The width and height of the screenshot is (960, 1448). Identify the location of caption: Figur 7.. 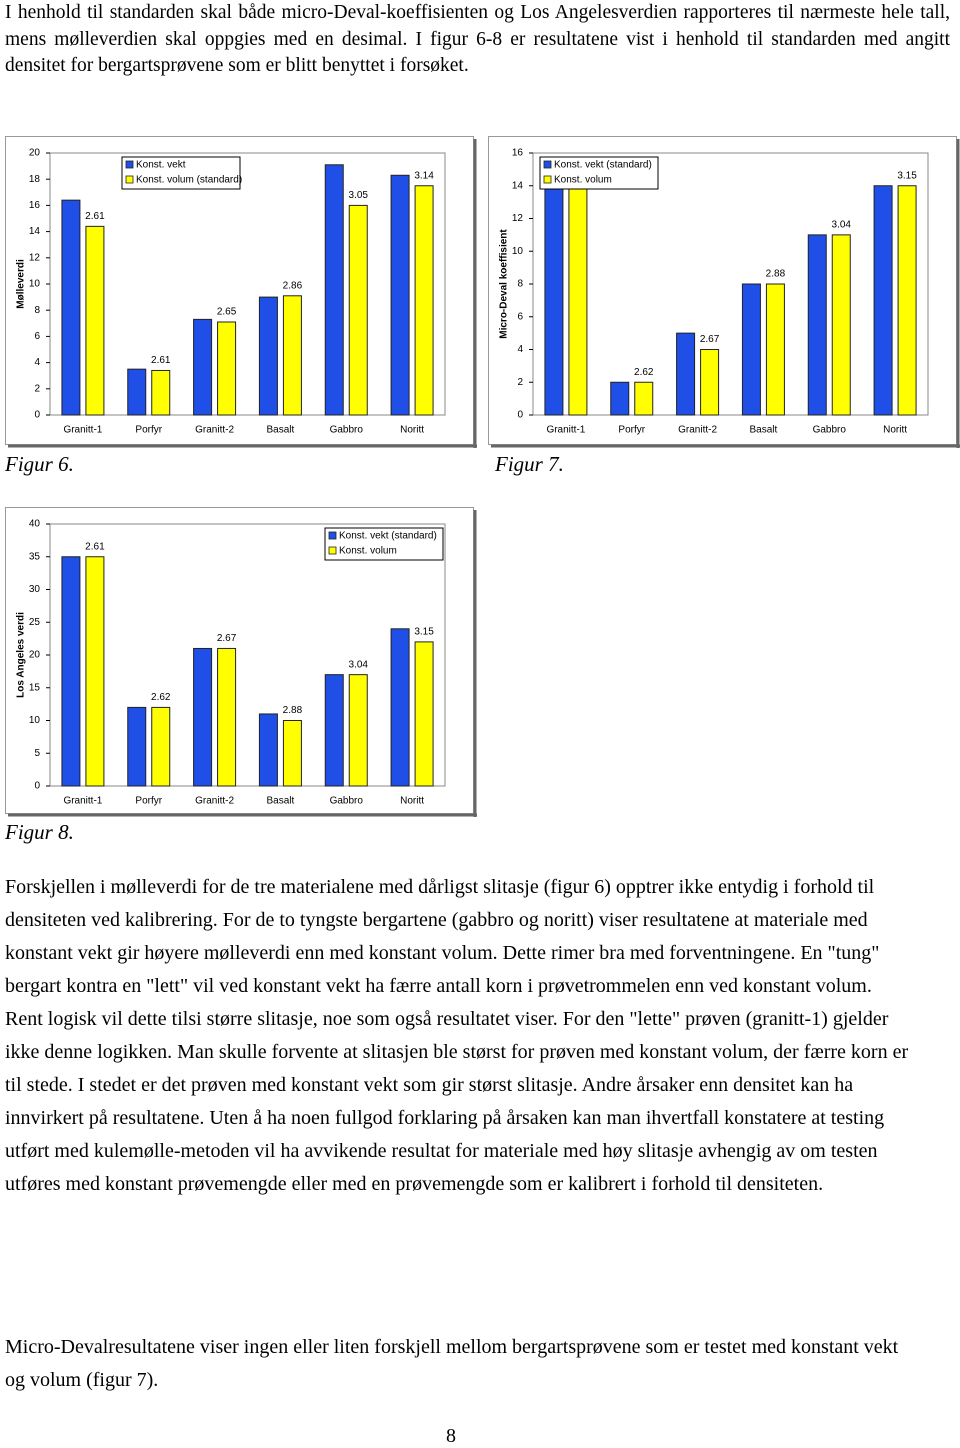
(529, 464).